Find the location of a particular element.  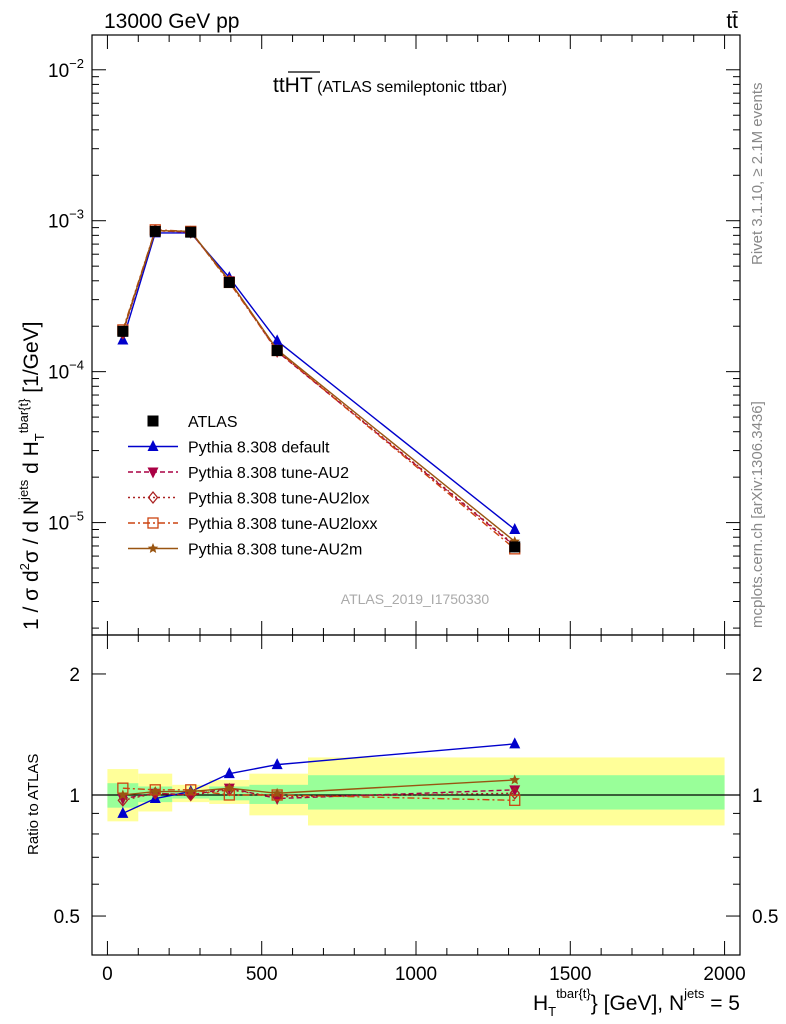

main-ylabel-a: 1 / σ d is located at coordinates (31, 600).